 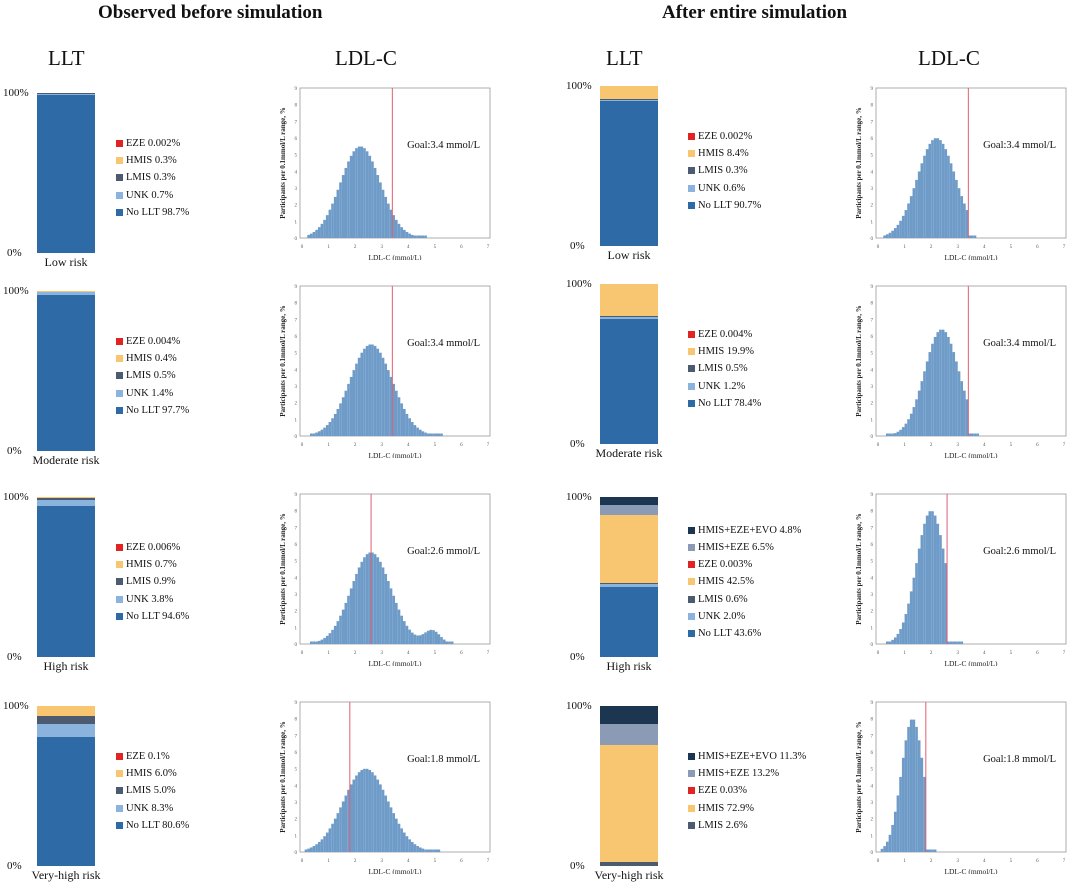 I want to click on legend-label: LMIS 5.0%, so click(x=151, y=791).